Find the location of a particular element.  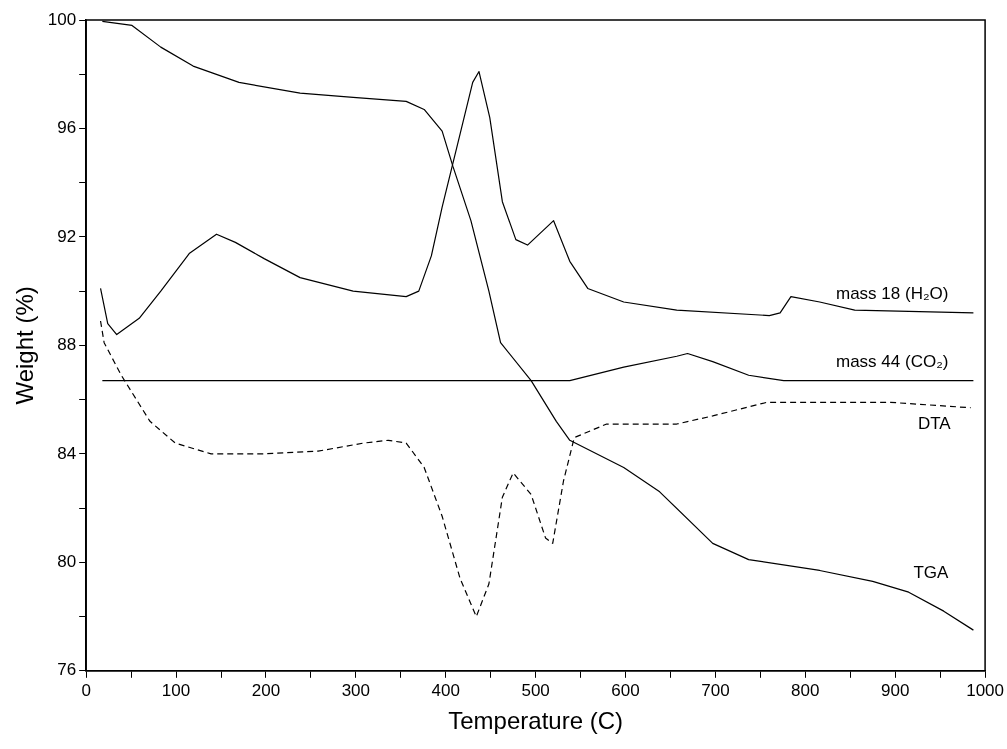

series-label: mass 44 (CO₂) is located at coordinates (892, 361).